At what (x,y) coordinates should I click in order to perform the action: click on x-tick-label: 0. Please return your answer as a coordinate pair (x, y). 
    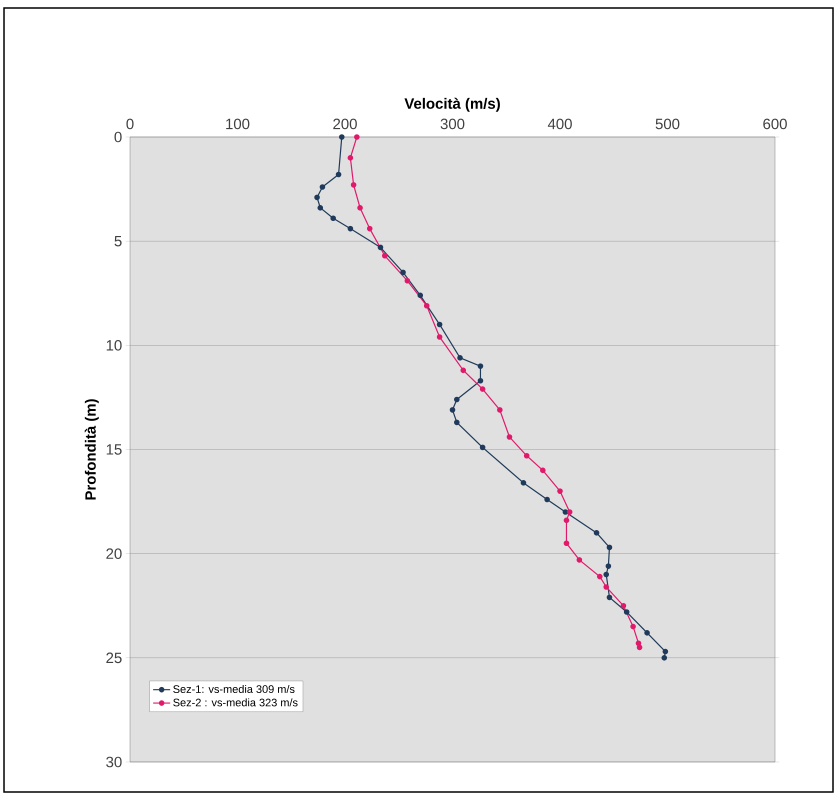
    Looking at the image, I should click on (130, 124).